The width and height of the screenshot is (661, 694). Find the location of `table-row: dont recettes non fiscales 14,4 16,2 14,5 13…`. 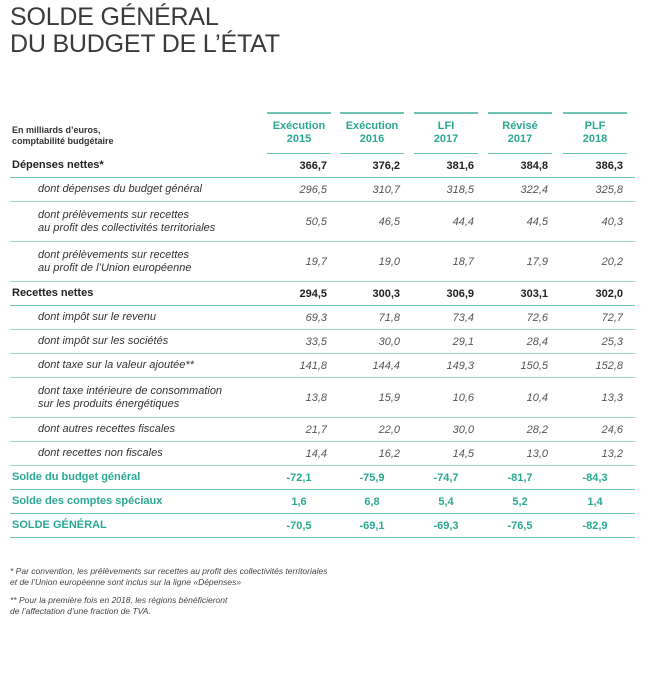

table-row: dont recettes non fiscales 14,4 16,2 14,5 13… is located at coordinates (322, 454).